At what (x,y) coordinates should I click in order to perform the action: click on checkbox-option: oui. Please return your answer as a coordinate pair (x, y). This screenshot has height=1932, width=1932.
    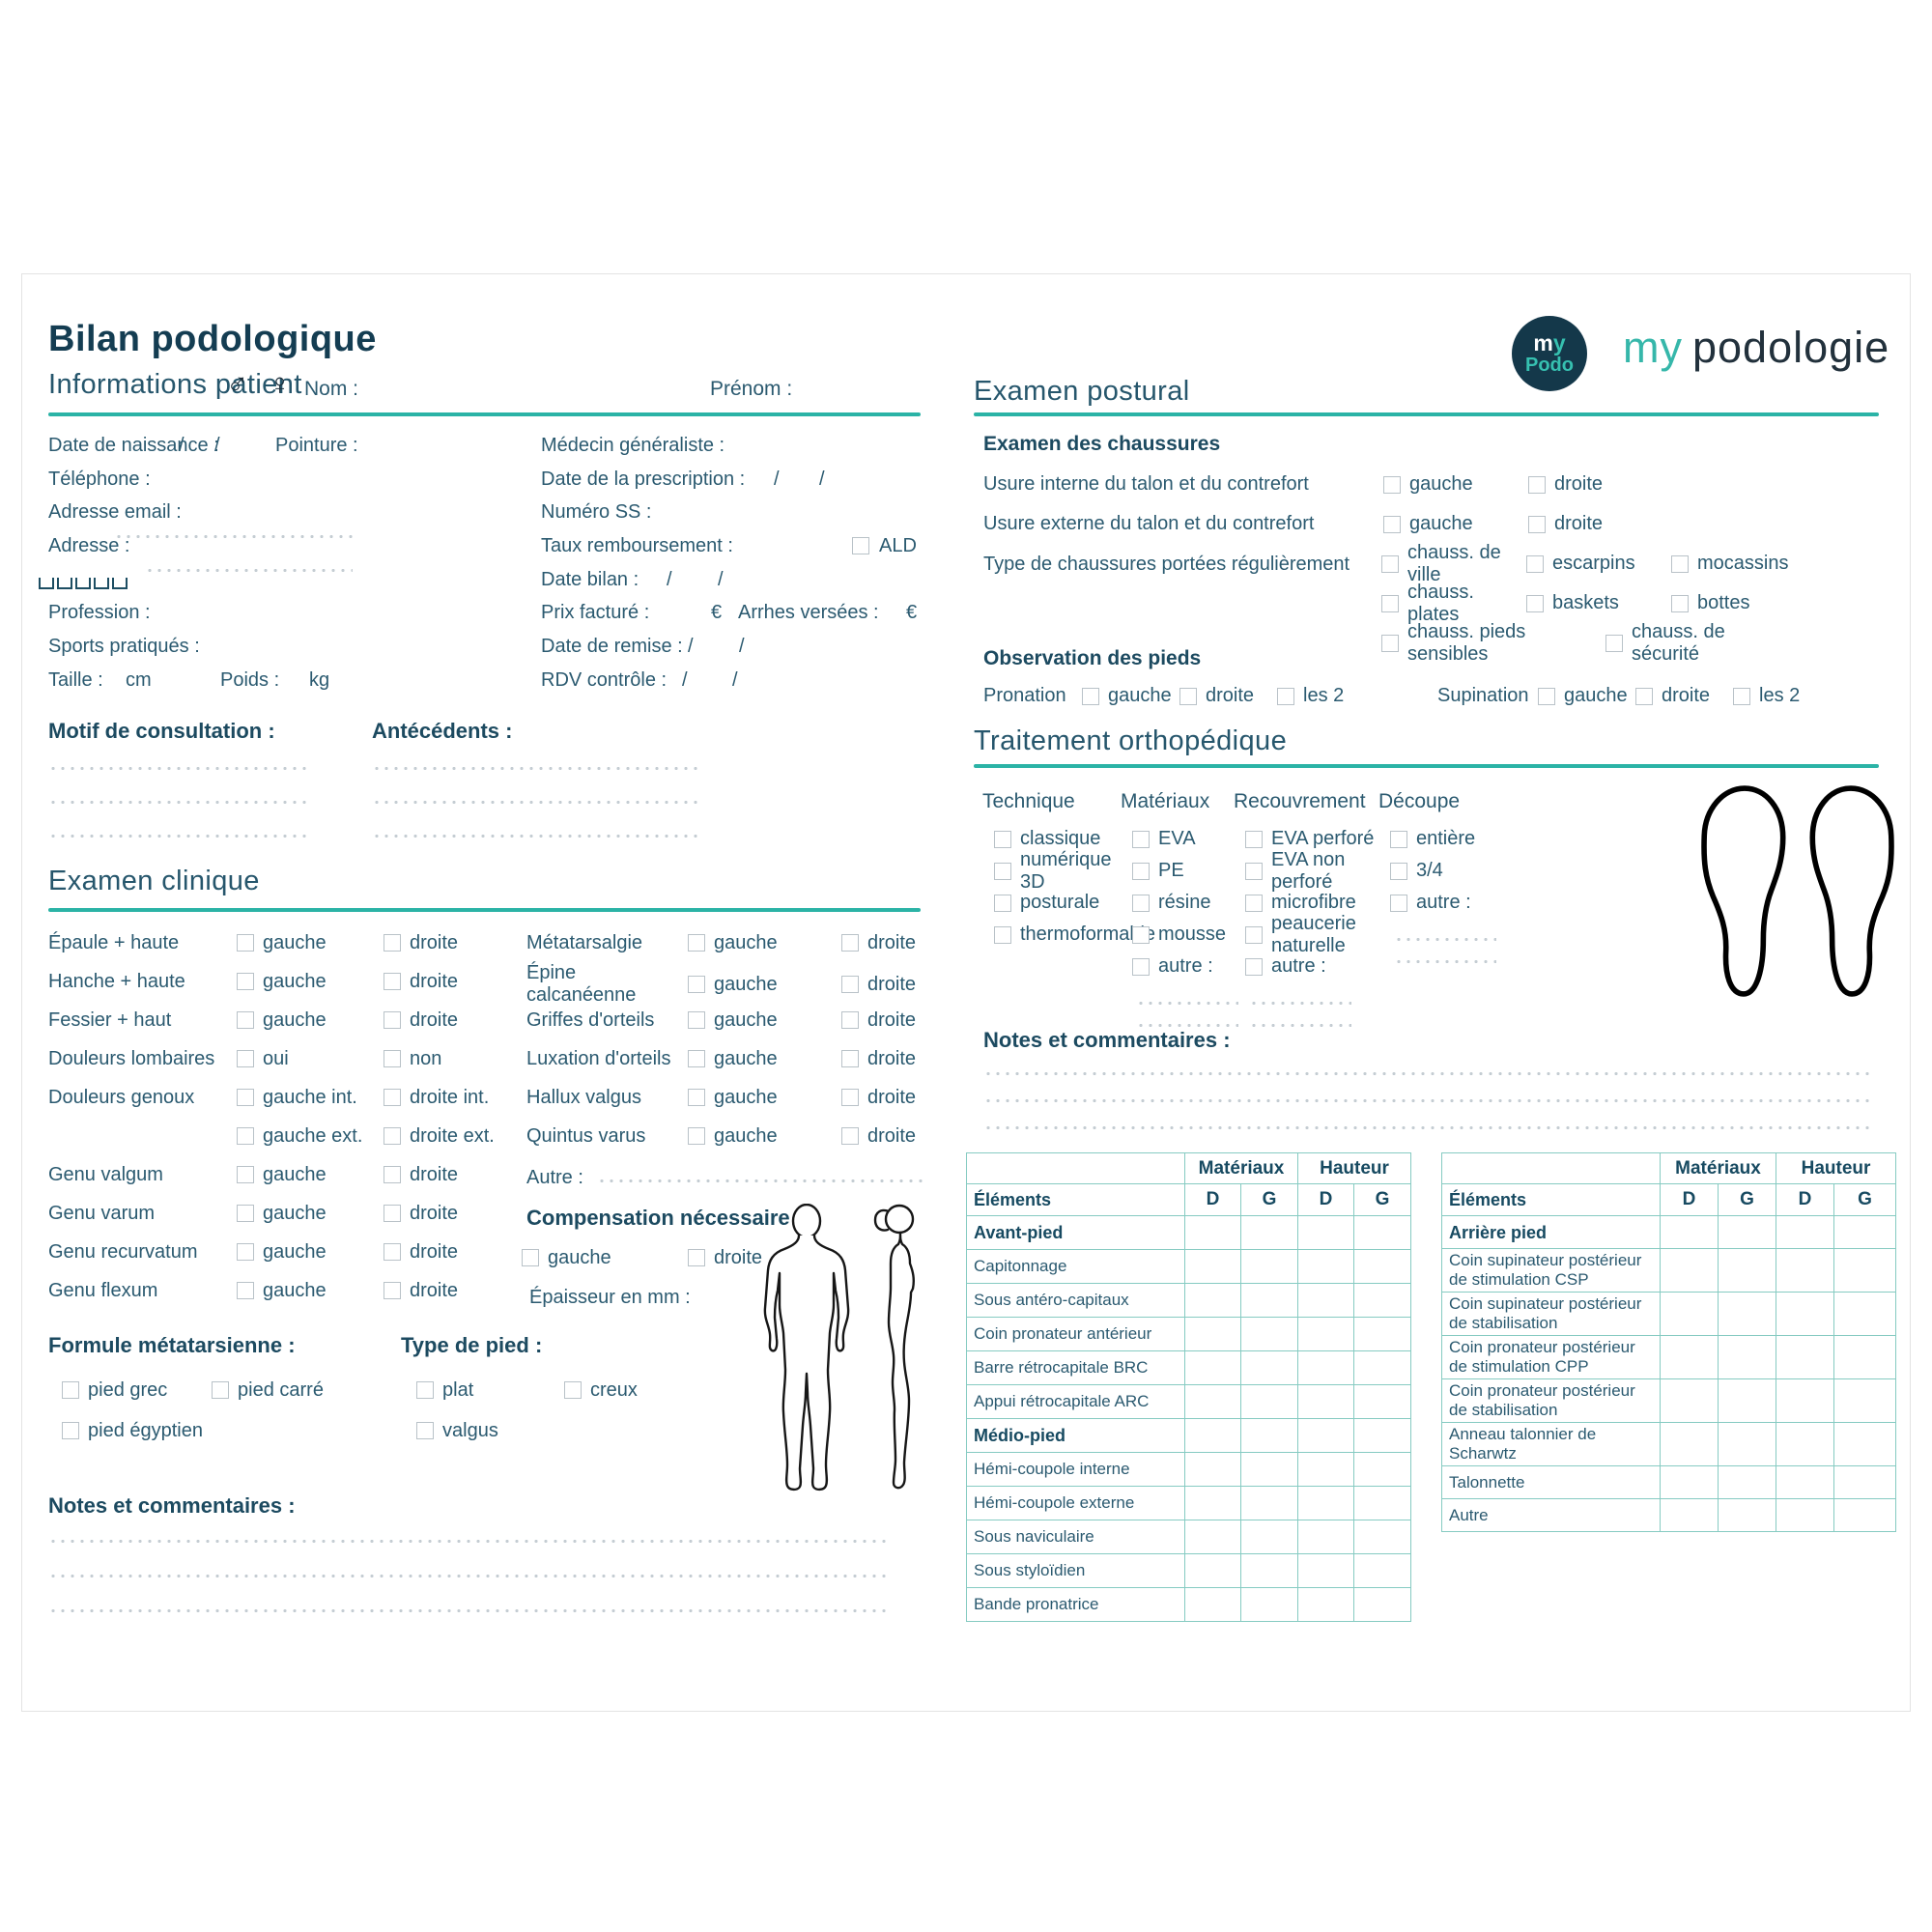
    Looking at the image, I should click on (310, 1059).